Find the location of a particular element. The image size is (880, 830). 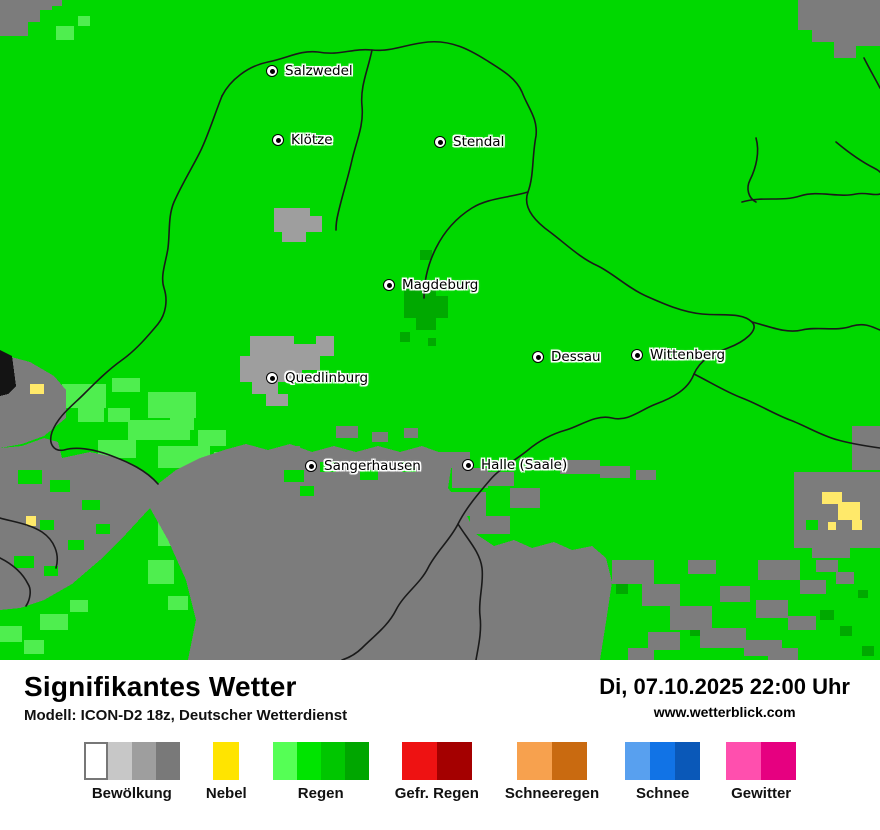

website-url: www.wetterblick.com is located at coordinates (724, 712).